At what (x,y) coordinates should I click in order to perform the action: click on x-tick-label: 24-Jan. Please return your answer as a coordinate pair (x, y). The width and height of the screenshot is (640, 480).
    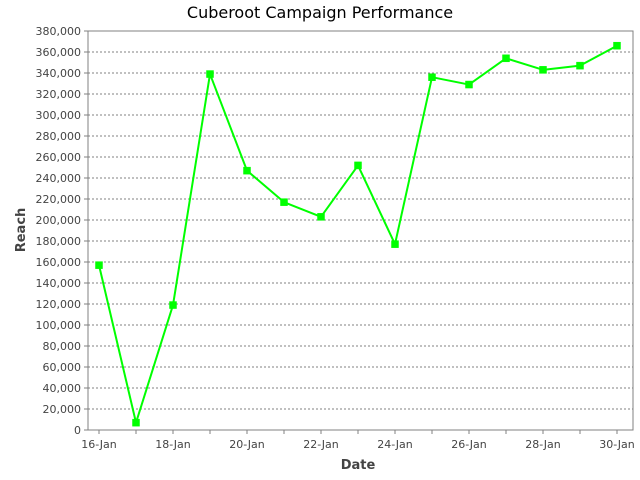
    Looking at the image, I should click on (395, 444).